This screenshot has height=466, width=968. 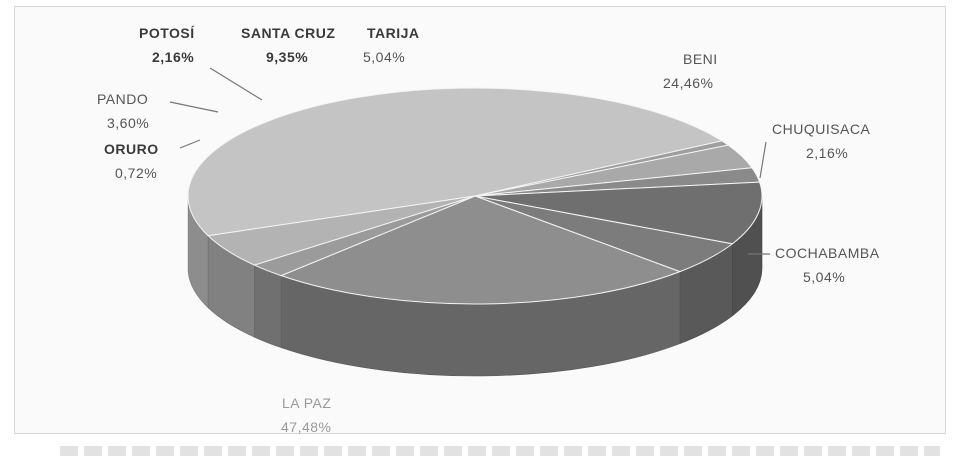 I want to click on label-cochabamba-value: 5,04%, so click(x=824, y=277).